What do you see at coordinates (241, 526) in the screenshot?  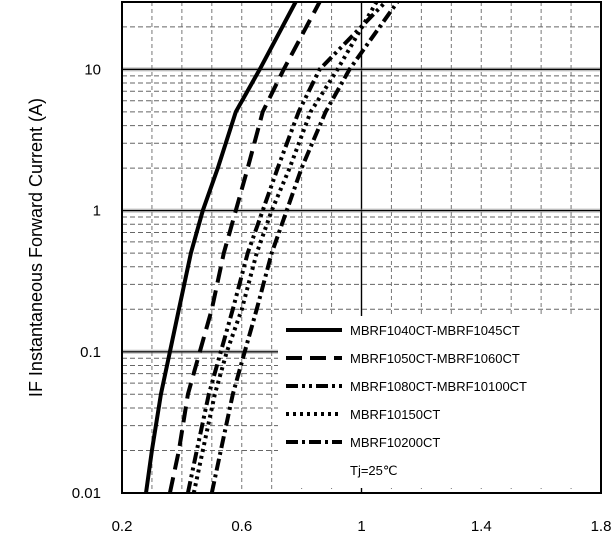 I see `x-tick-label: 0.6` at bounding box center [241, 526].